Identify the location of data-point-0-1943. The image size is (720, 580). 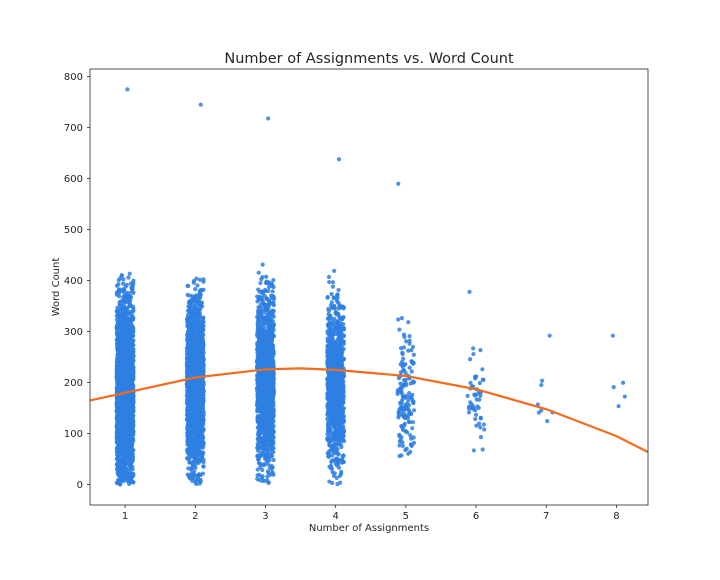
(121, 275).